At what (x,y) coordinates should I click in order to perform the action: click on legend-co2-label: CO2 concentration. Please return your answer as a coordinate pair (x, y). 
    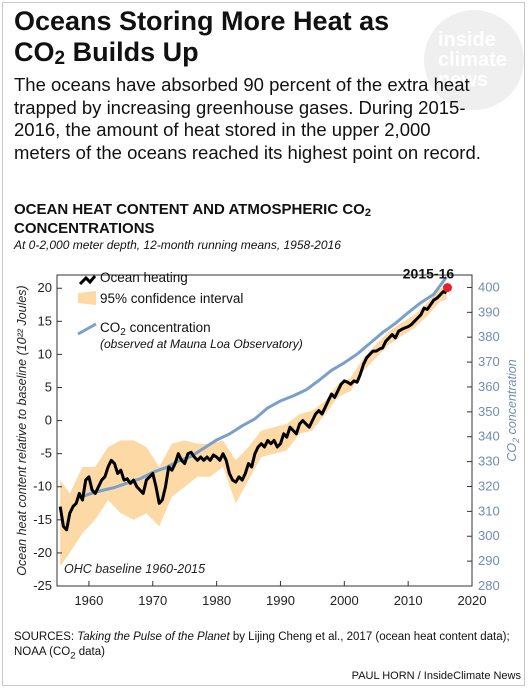
    Looking at the image, I should click on (155, 329).